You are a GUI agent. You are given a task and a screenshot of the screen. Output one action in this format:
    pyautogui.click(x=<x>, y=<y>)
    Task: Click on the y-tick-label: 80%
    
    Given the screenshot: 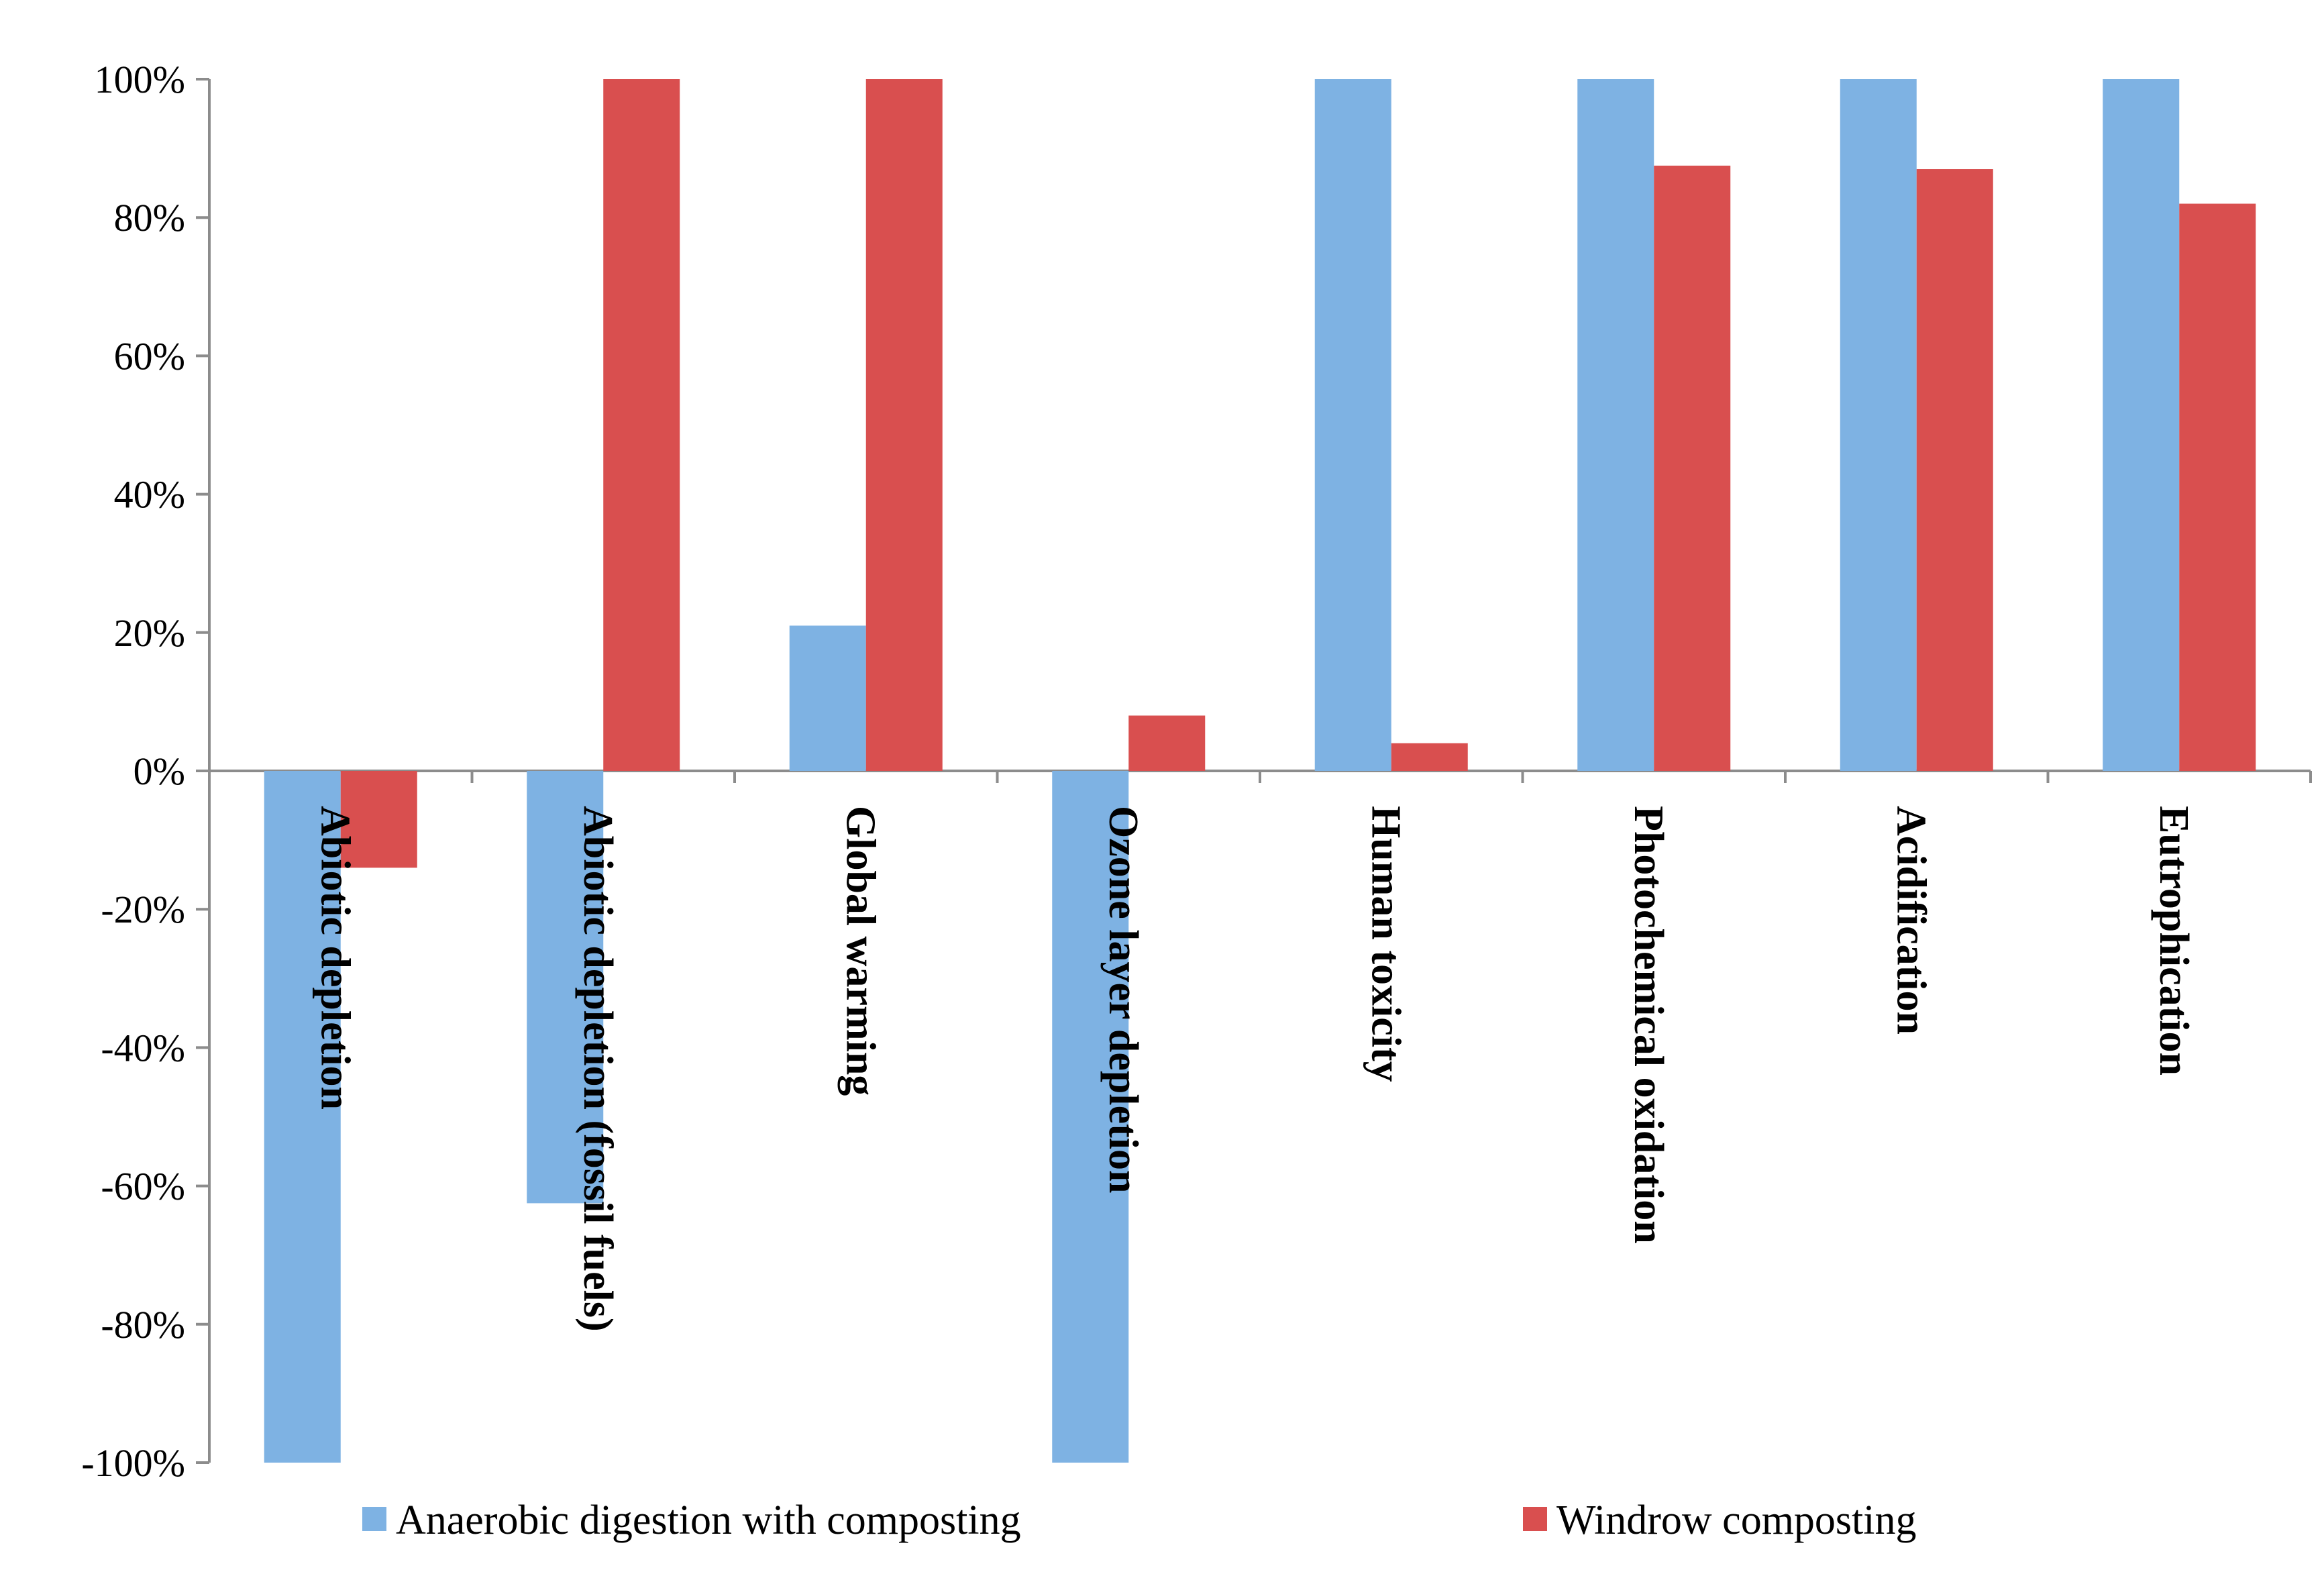 What is the action you would take?
    pyautogui.click(x=149, y=218)
    